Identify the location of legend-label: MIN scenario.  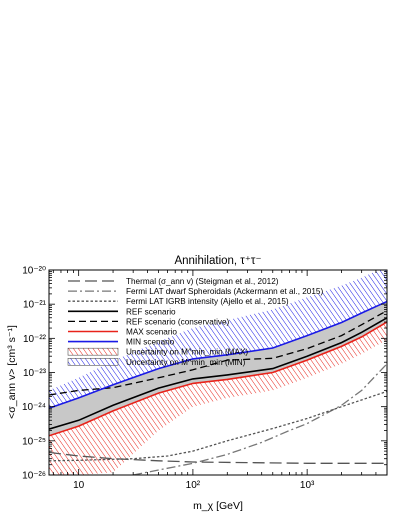
(150, 342).